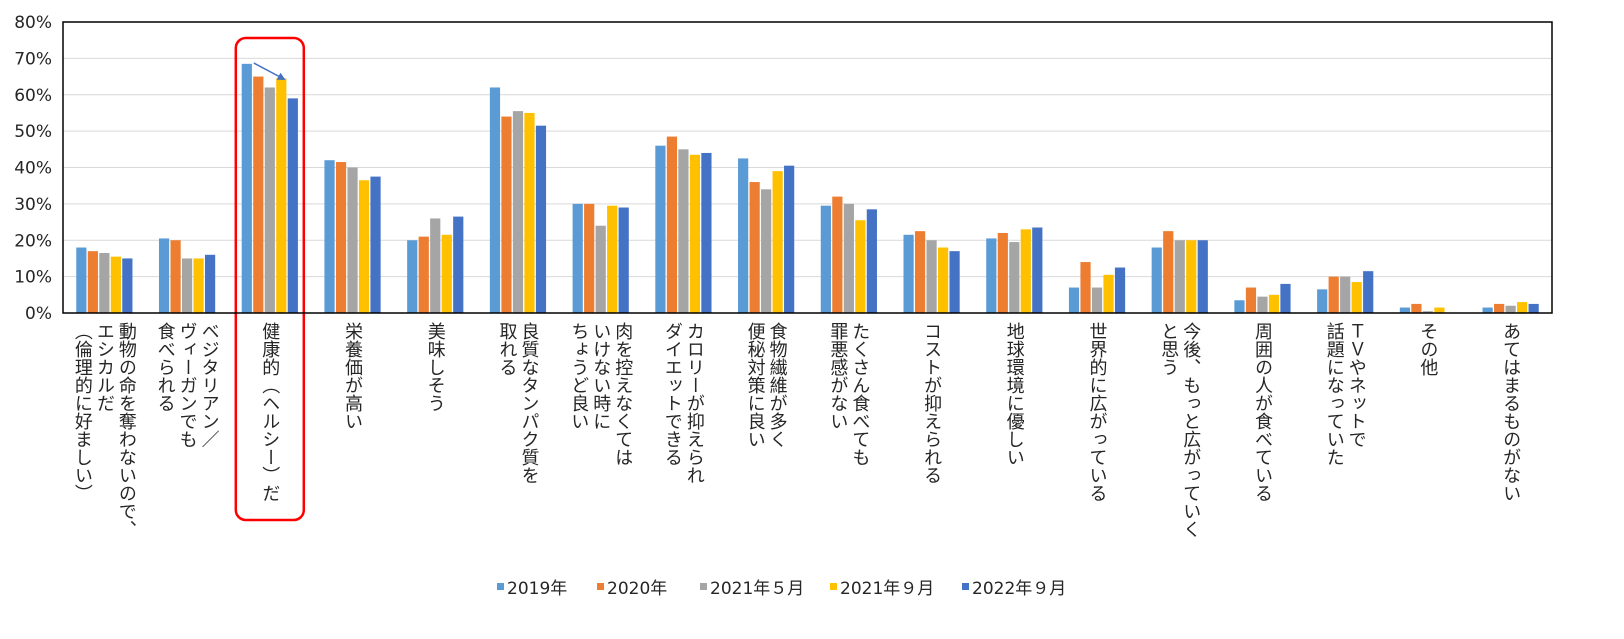 Image resolution: width=1624 pixels, height=639 pixels. What do you see at coordinates (33, 169) in the screenshot?
I see `y-tick-label: 40%` at bounding box center [33, 169].